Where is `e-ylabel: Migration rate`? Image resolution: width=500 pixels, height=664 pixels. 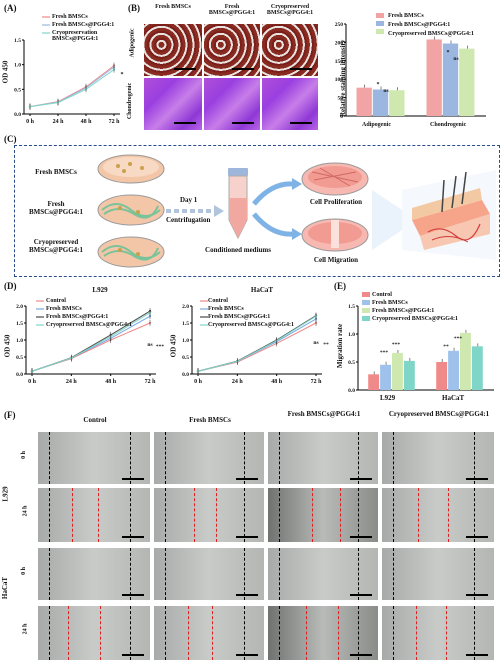
e-ylabel: Migration rate is located at coordinates (340, 346).